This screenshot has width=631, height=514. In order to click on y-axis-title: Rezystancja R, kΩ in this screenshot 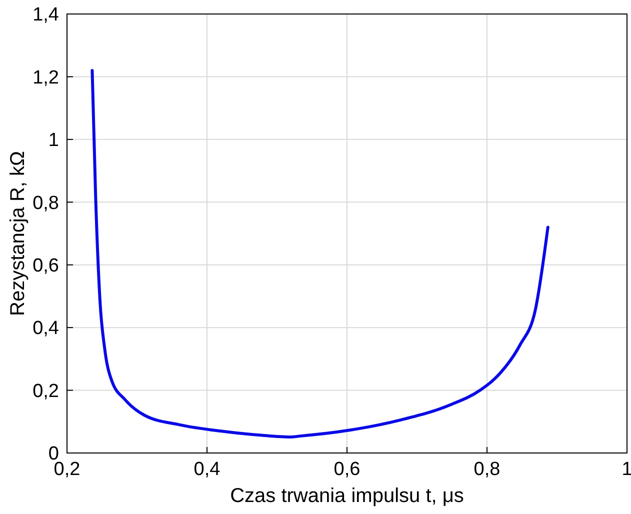, I will do `click(18, 233)`.